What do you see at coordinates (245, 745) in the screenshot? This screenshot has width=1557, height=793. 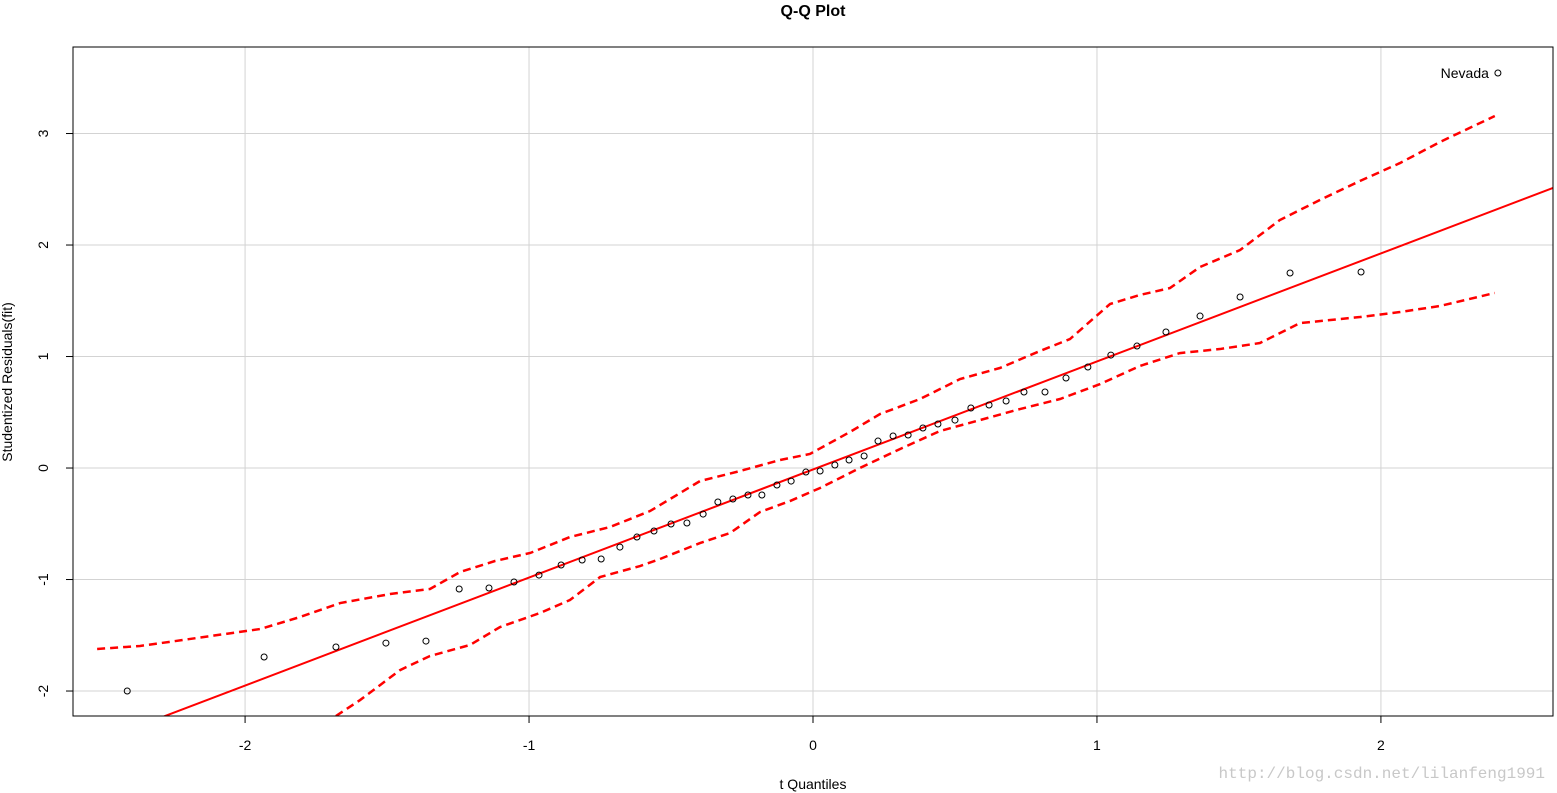 I see `x-tick-label: -2` at bounding box center [245, 745].